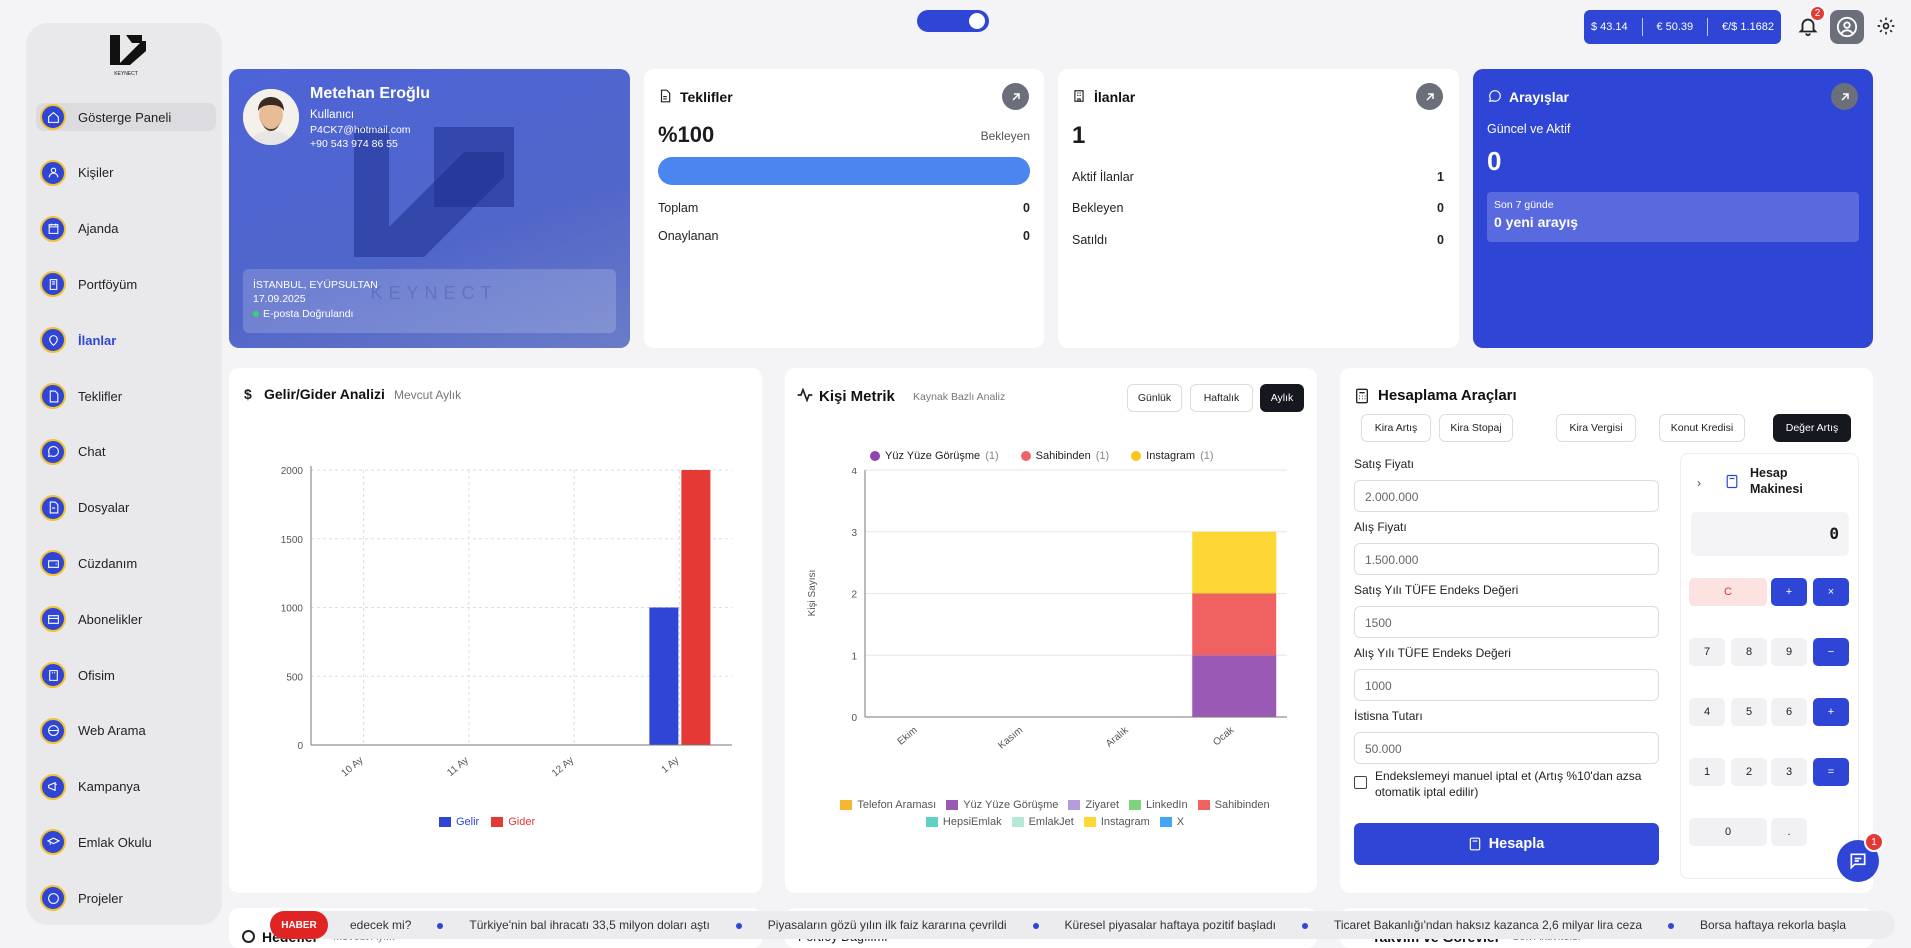  Describe the element at coordinates (1749, 772) in the screenshot. I see `calc-key: 2` at that location.